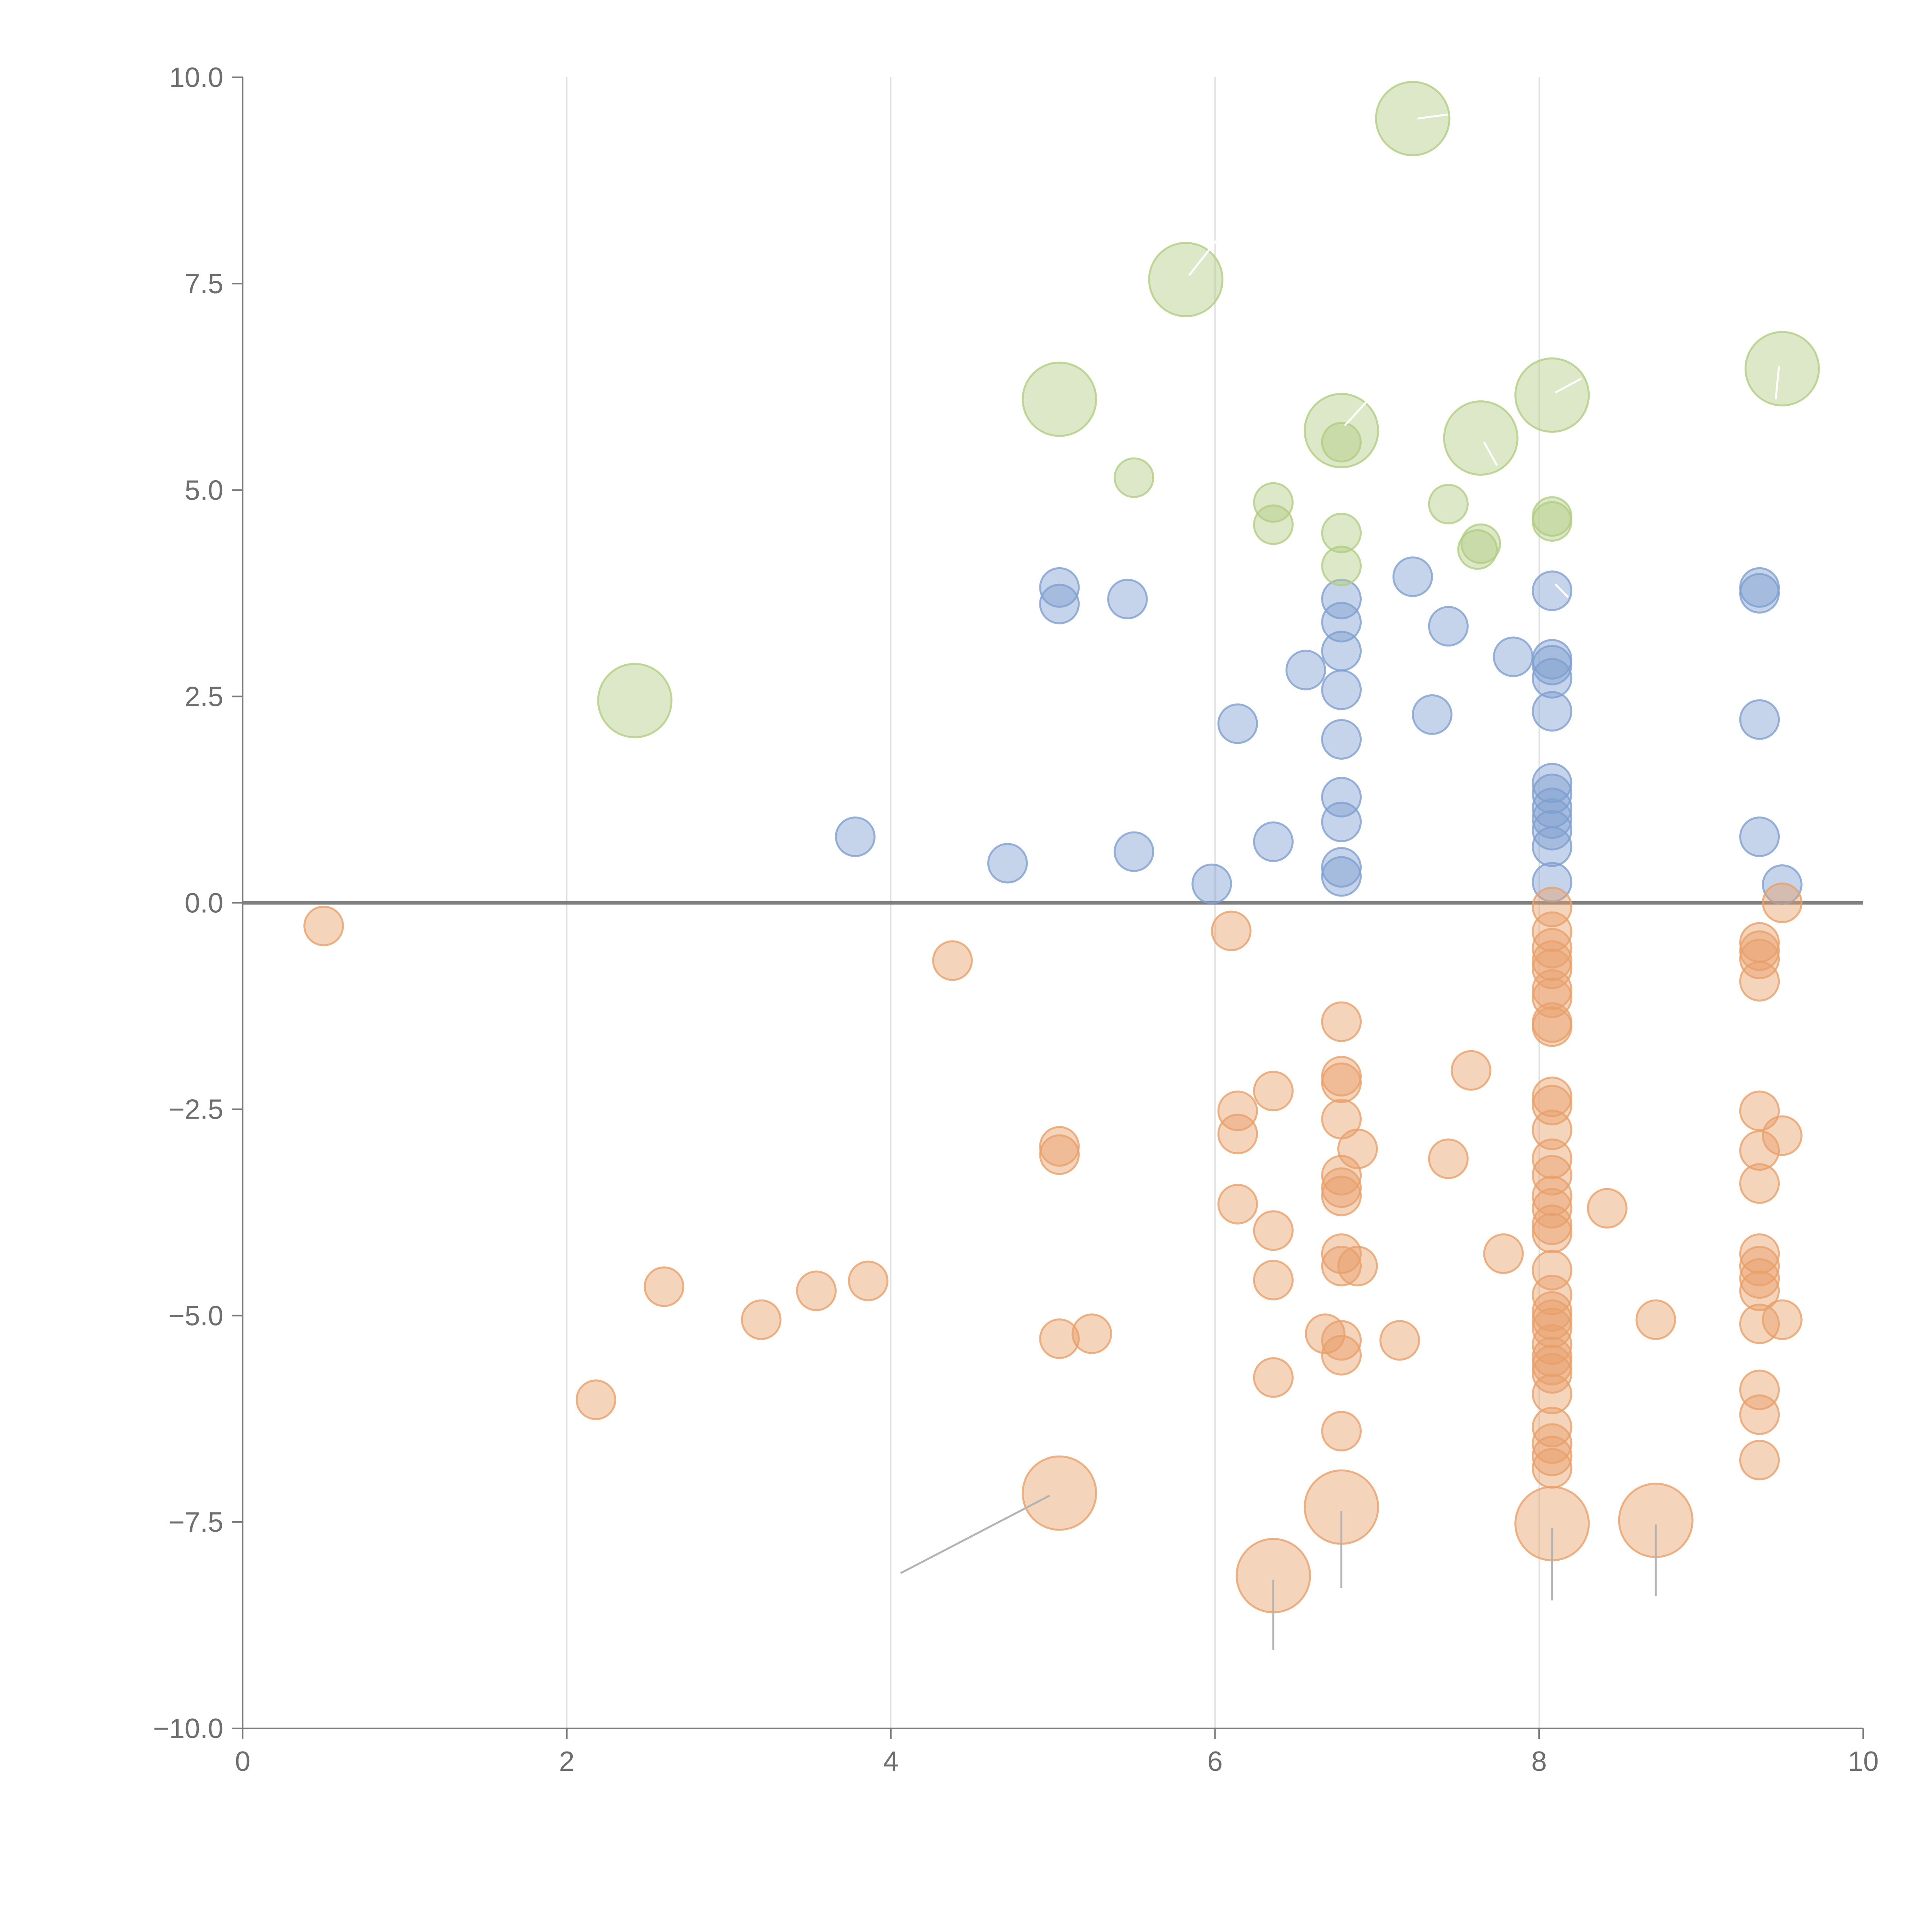 Image resolution: width=1932 pixels, height=1932 pixels. I want to click on y-tick-label: −2.5, so click(196, 1109).